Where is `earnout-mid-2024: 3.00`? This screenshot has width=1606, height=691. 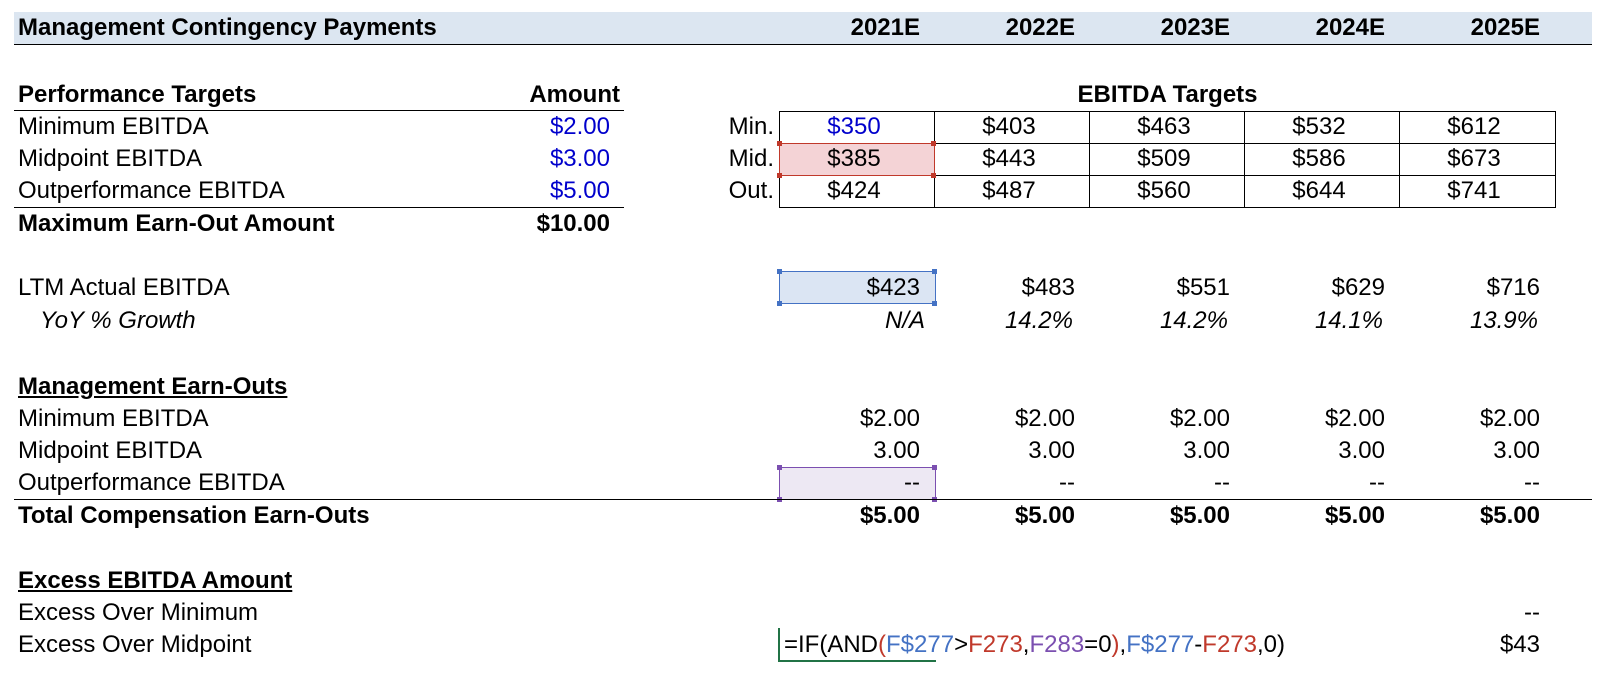 earnout-mid-2024: 3.00 is located at coordinates (1361, 450).